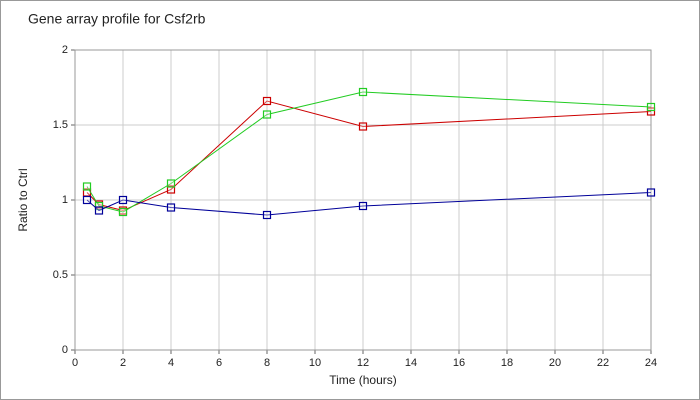 The image size is (700, 400). What do you see at coordinates (411, 363) in the screenshot?
I see `x-tick-label: 14` at bounding box center [411, 363].